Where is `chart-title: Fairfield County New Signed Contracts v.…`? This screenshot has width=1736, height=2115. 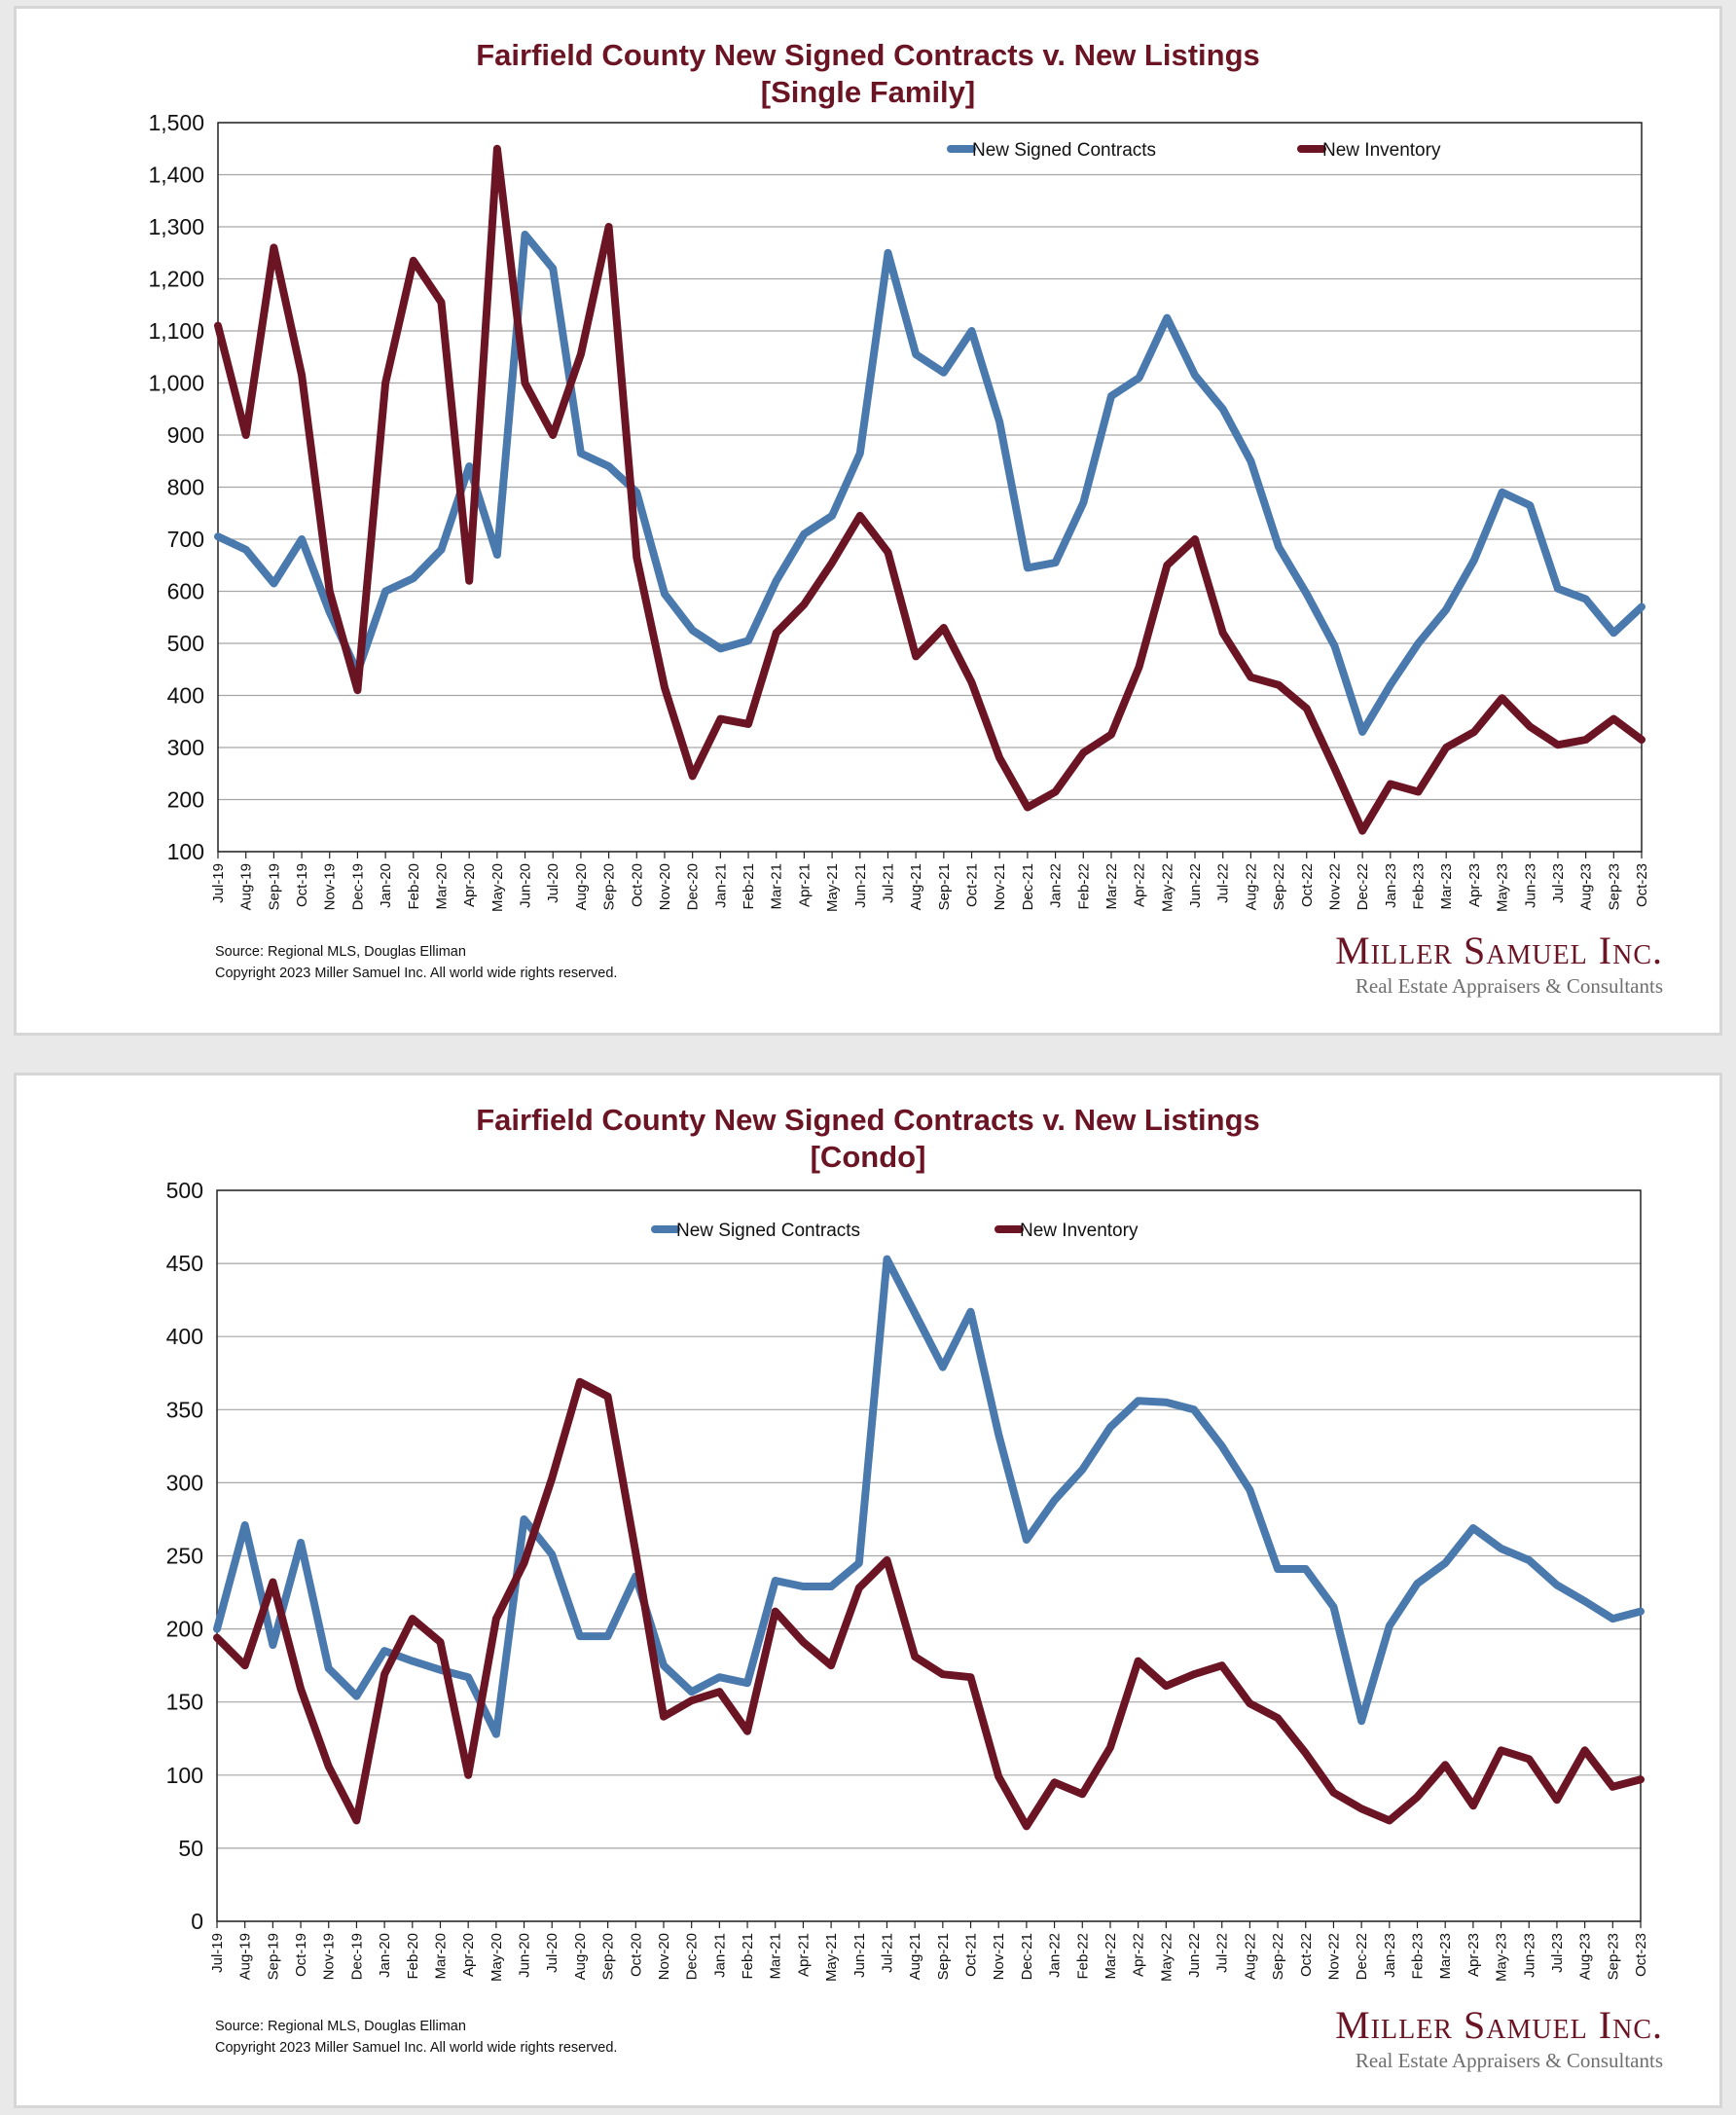
chart-title: Fairfield County New Signed Contracts v.… is located at coordinates (868, 74).